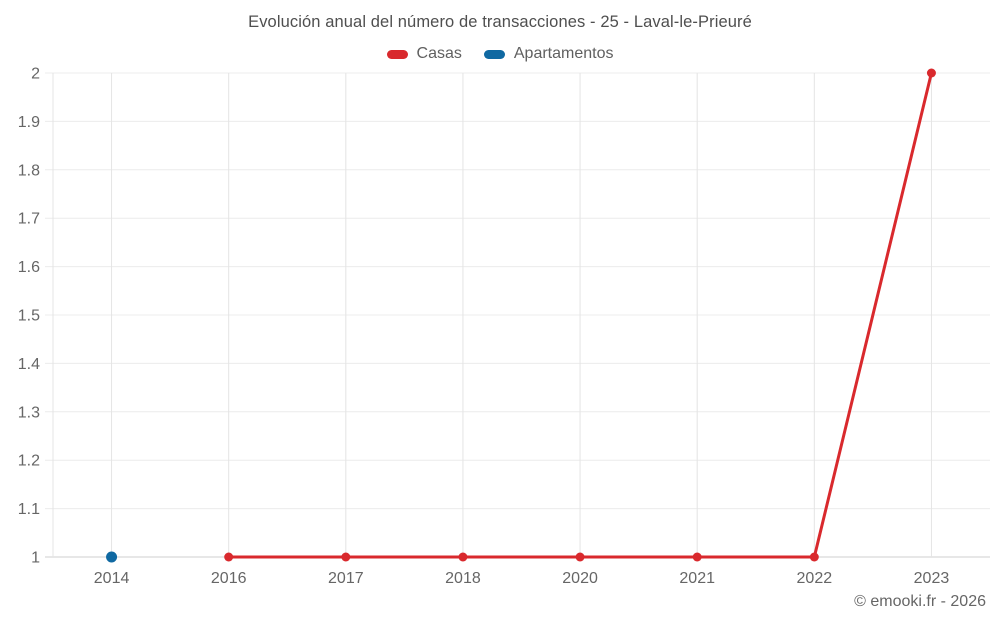 This screenshot has height=625, width=1000. Describe the element at coordinates (229, 578) in the screenshot. I see `x-tick-label: 2016` at that location.